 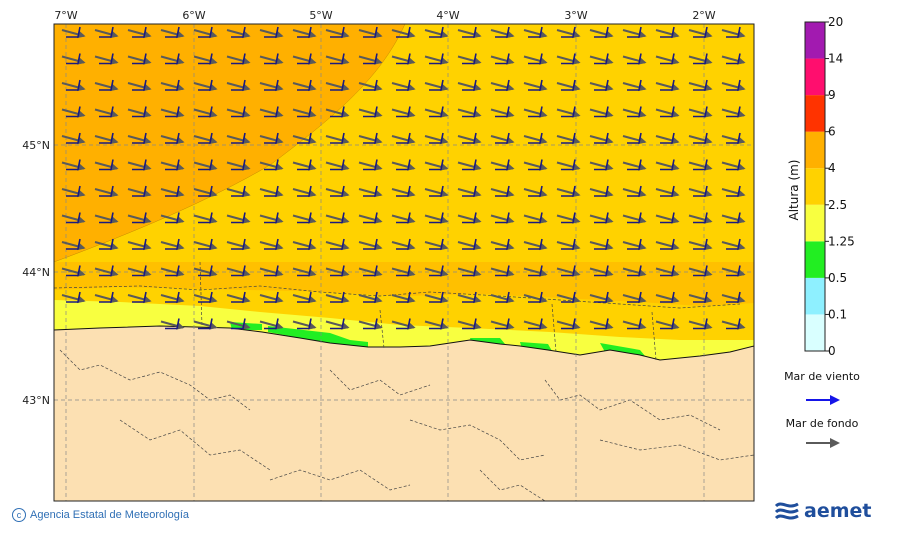 I want to click on colorbar-level-label: 20, so click(x=835, y=22).